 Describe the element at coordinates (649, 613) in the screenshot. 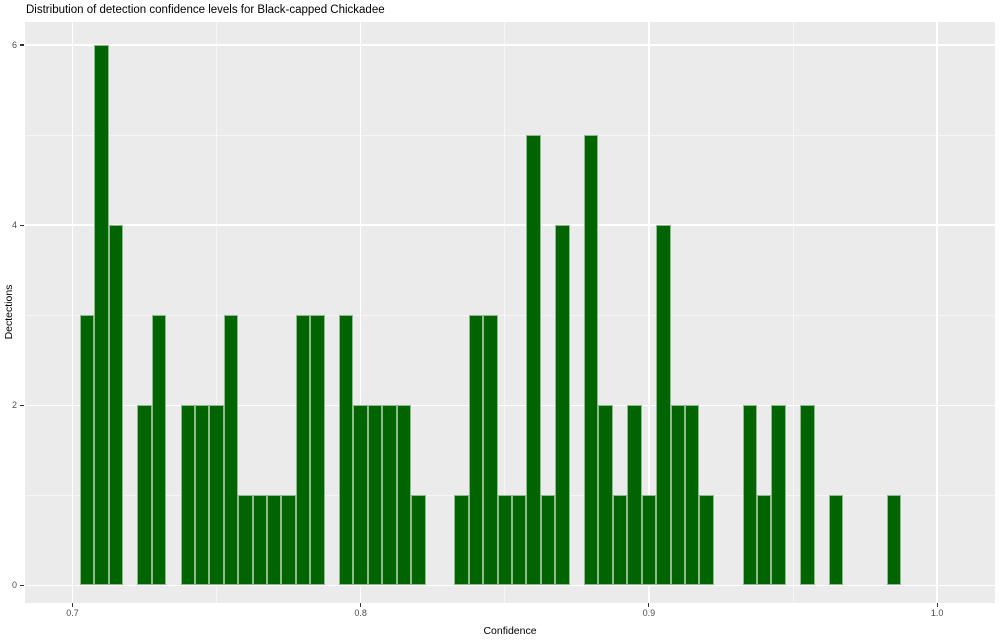

I see `x-tick-label: 0.9` at that location.